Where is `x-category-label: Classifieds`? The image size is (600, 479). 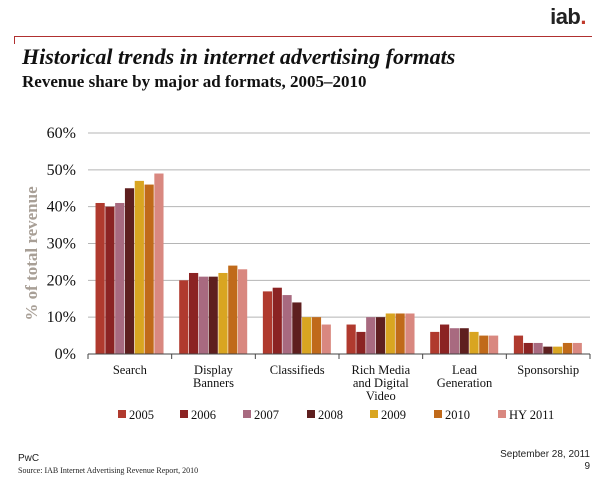
x-category-label: Classifieds is located at coordinates (297, 370).